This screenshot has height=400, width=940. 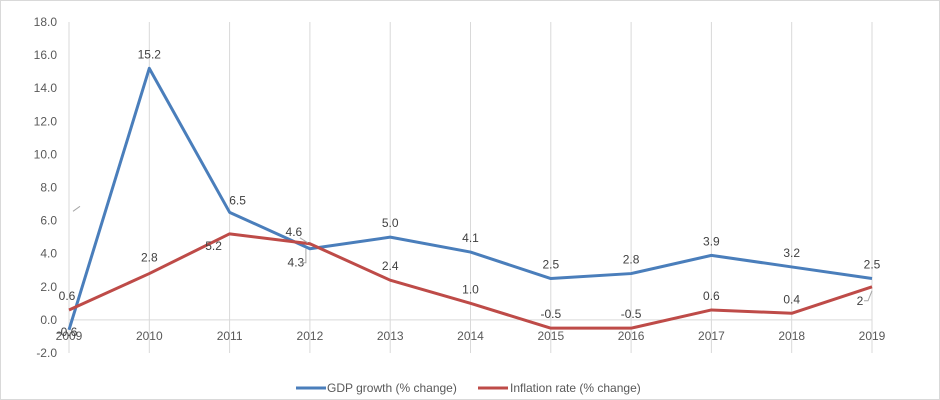 What do you see at coordinates (149, 258) in the screenshot?
I see `data-label-inflation: 2.8` at bounding box center [149, 258].